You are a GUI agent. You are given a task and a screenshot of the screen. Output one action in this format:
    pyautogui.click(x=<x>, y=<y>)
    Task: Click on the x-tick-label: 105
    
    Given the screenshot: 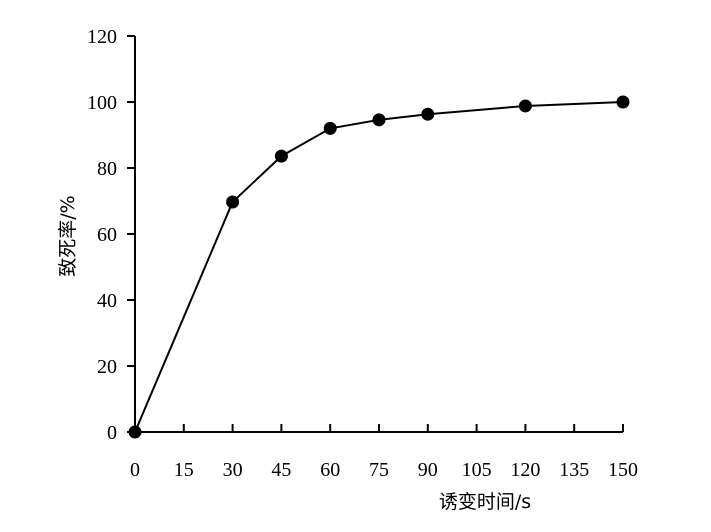 What is the action you would take?
    pyautogui.click(x=477, y=470)
    